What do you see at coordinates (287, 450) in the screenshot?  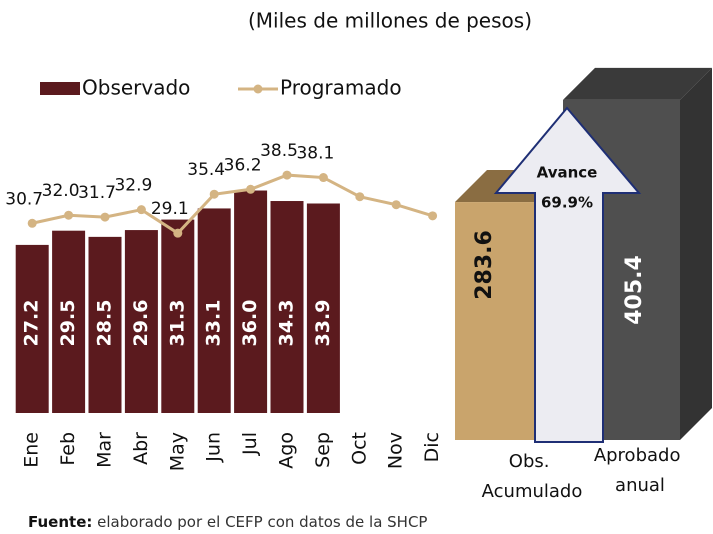 I see `x-tick-label: Ago` at bounding box center [287, 450].